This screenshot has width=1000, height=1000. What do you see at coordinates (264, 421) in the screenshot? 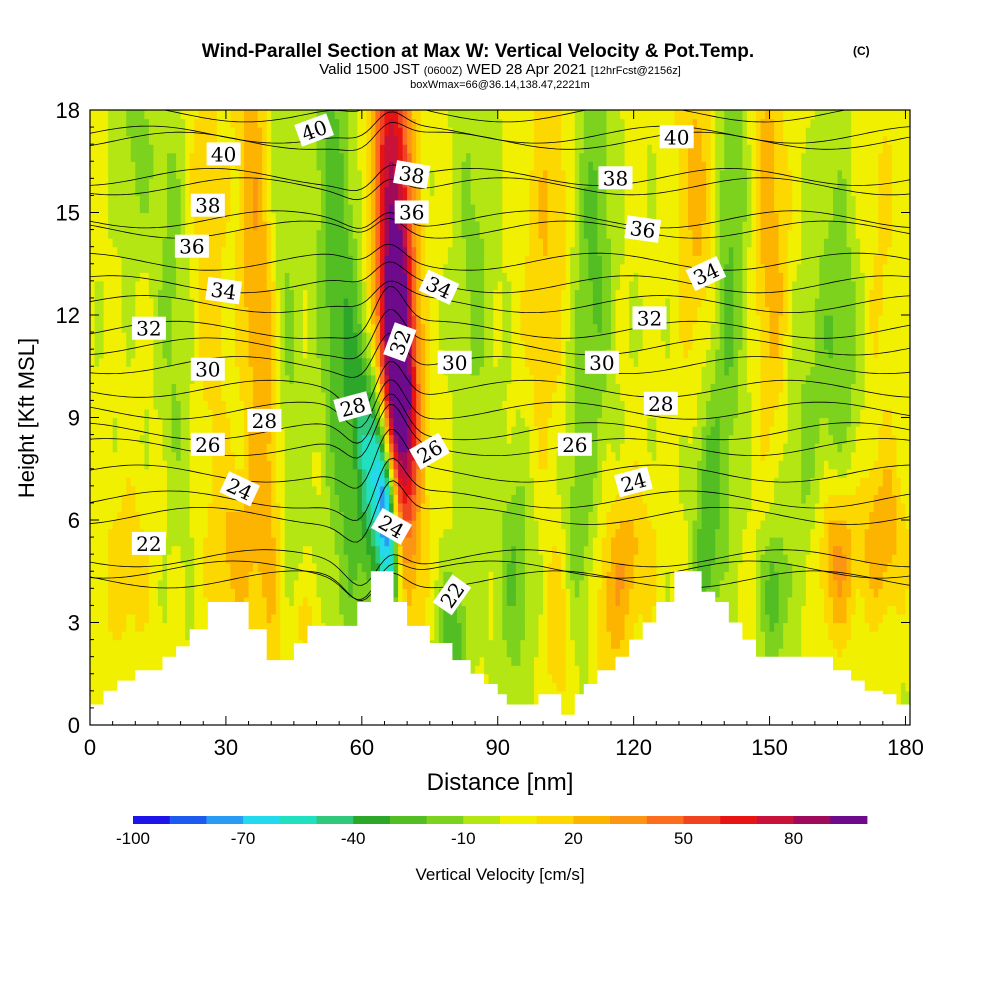
I see `theta-label-text: 28` at bounding box center [264, 421].